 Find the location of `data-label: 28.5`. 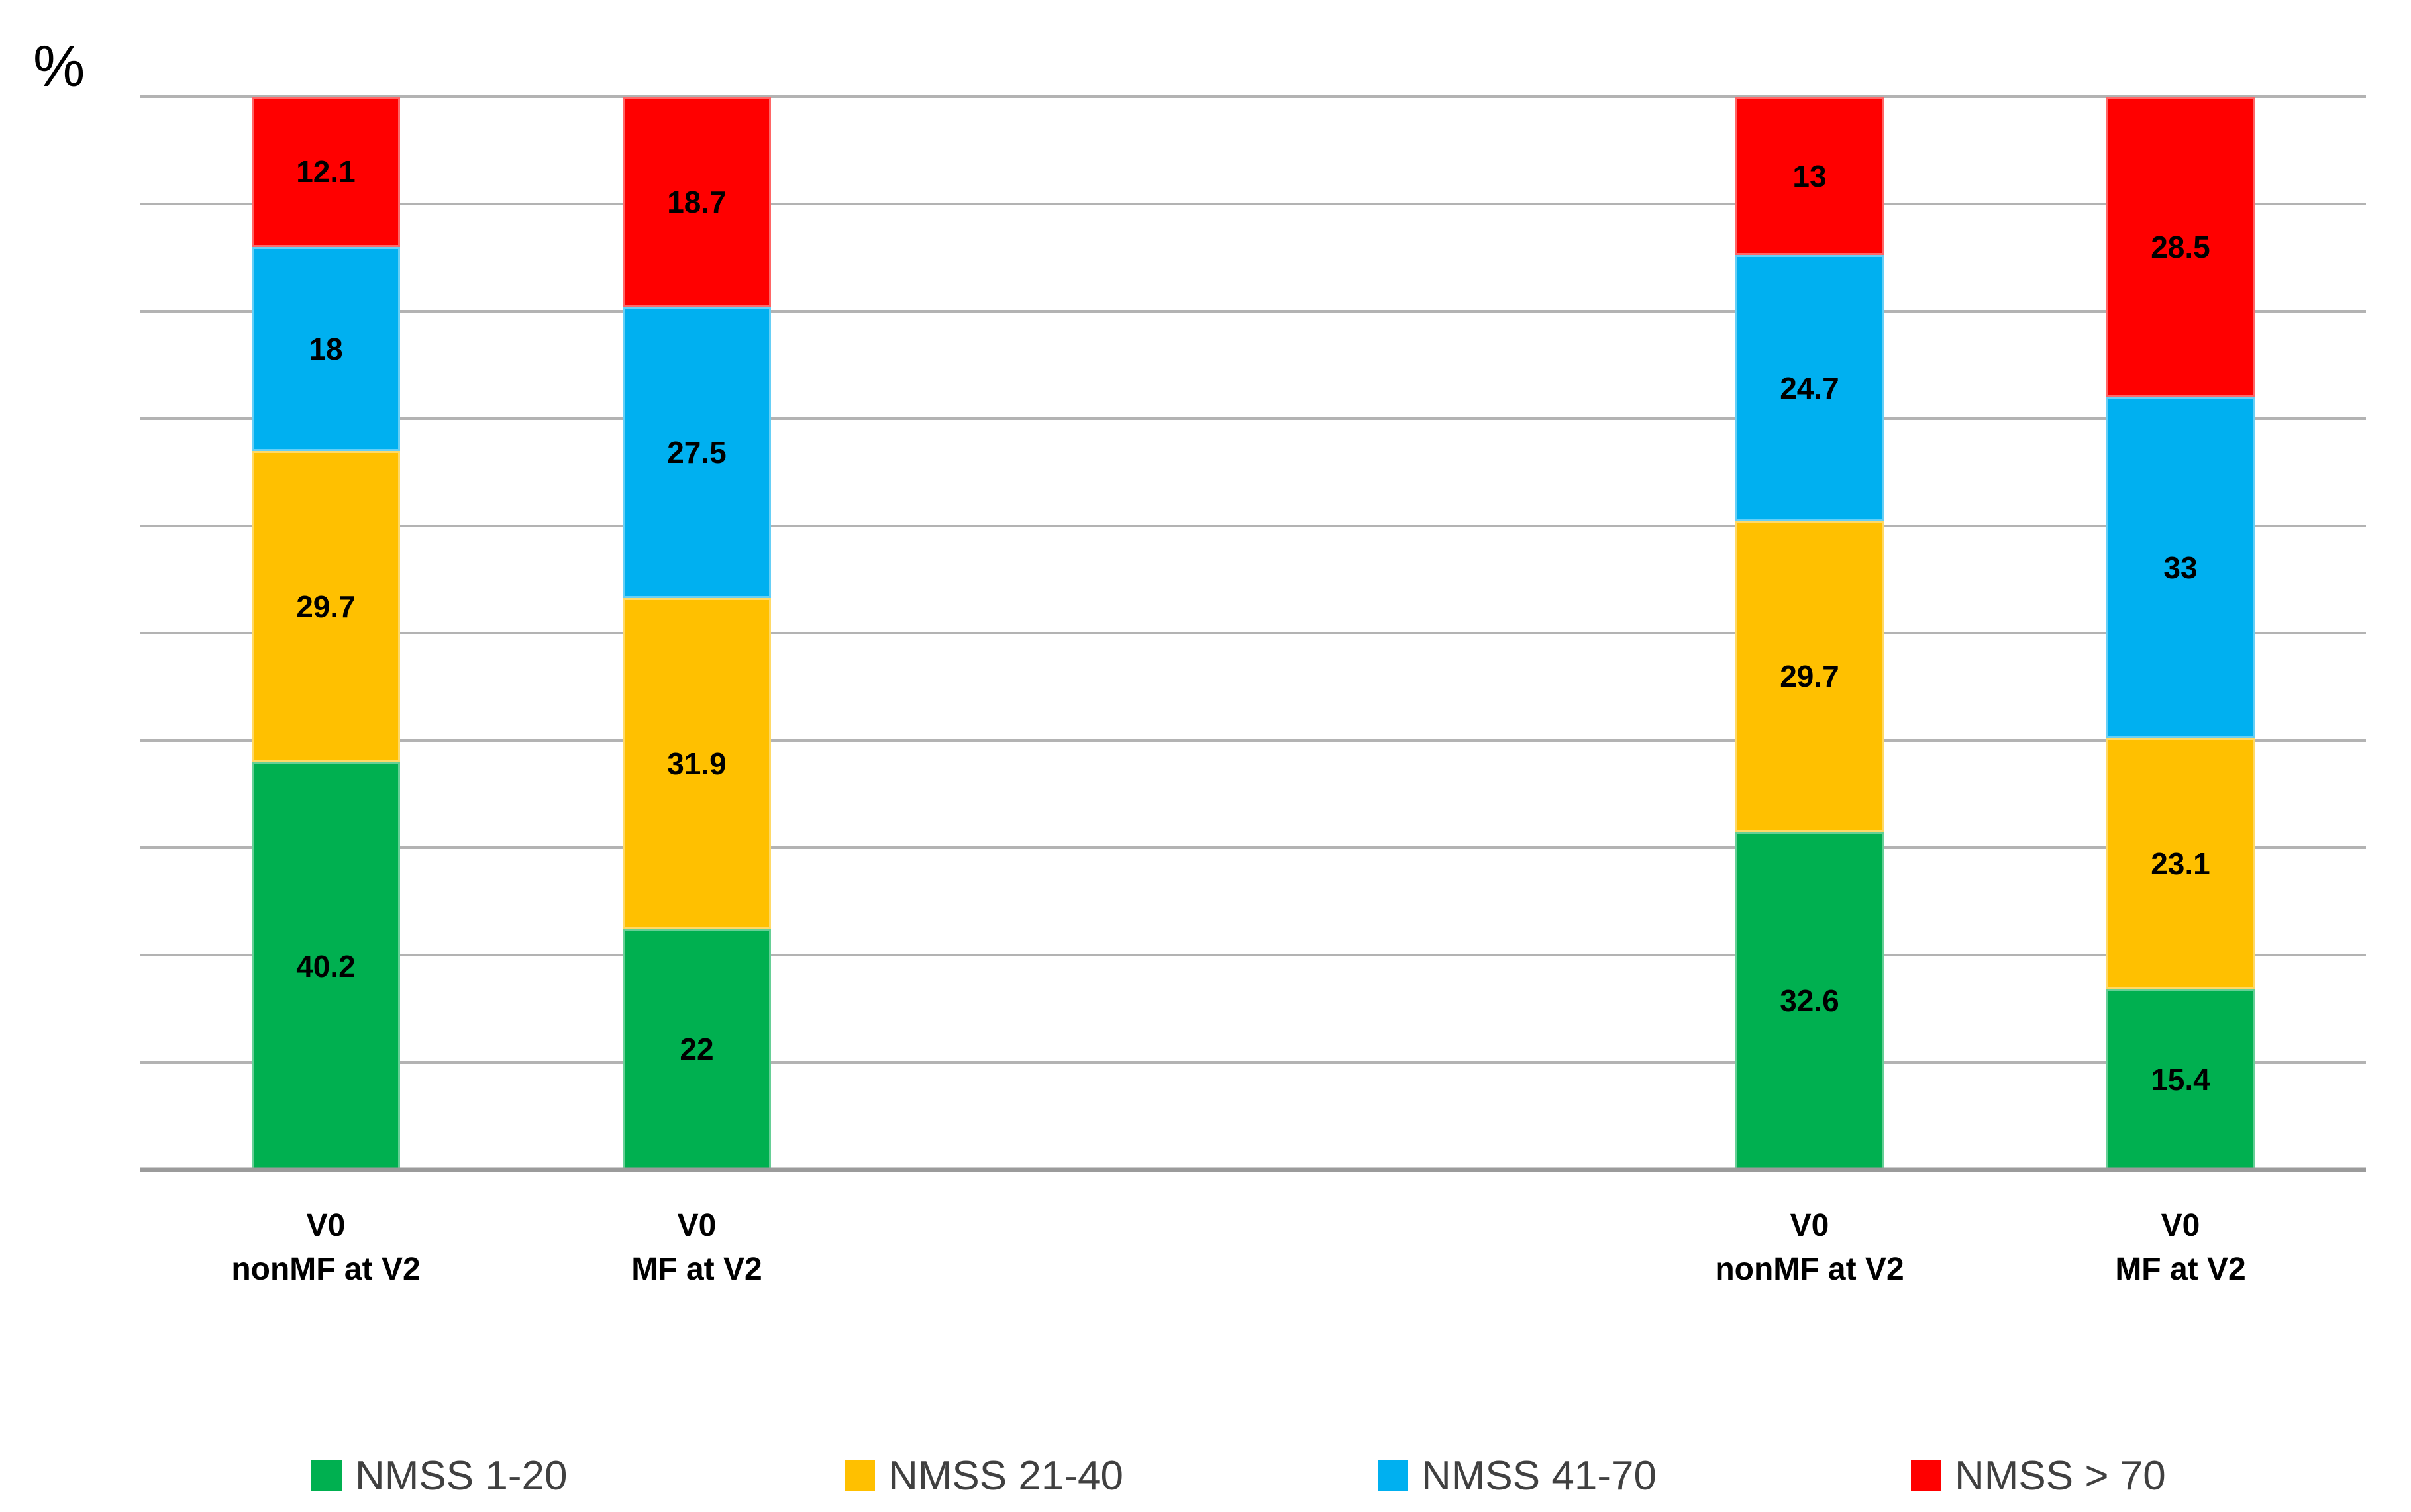

data-label: 28.5 is located at coordinates (2180, 246).